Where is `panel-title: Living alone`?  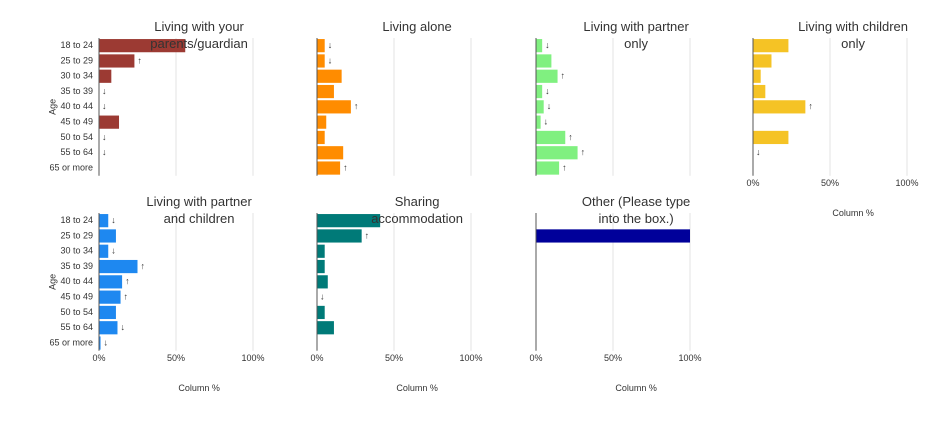 panel-title: Living alone is located at coordinates (417, 26).